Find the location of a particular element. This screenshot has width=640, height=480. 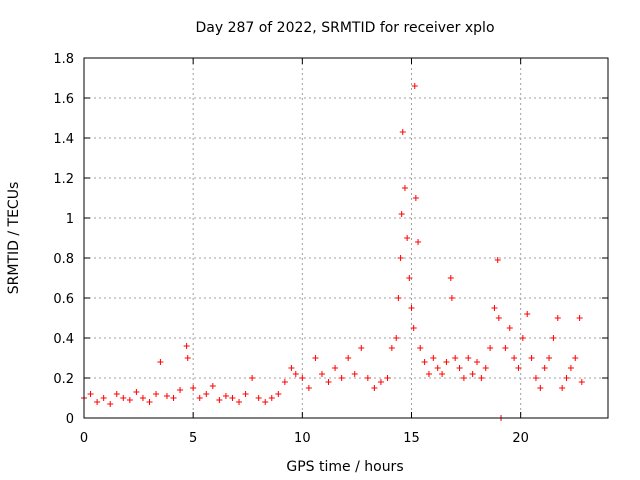

y-tick-label: 1.2 is located at coordinates (63, 179).